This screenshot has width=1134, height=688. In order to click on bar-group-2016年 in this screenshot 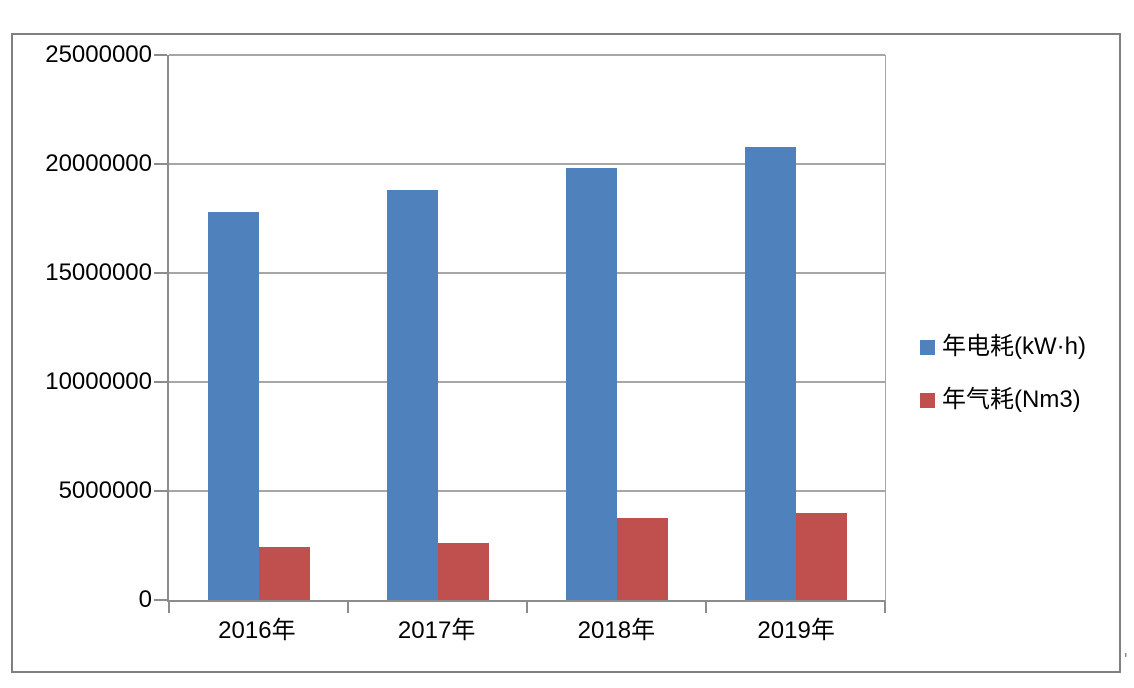, I will do `click(258, 327)`.